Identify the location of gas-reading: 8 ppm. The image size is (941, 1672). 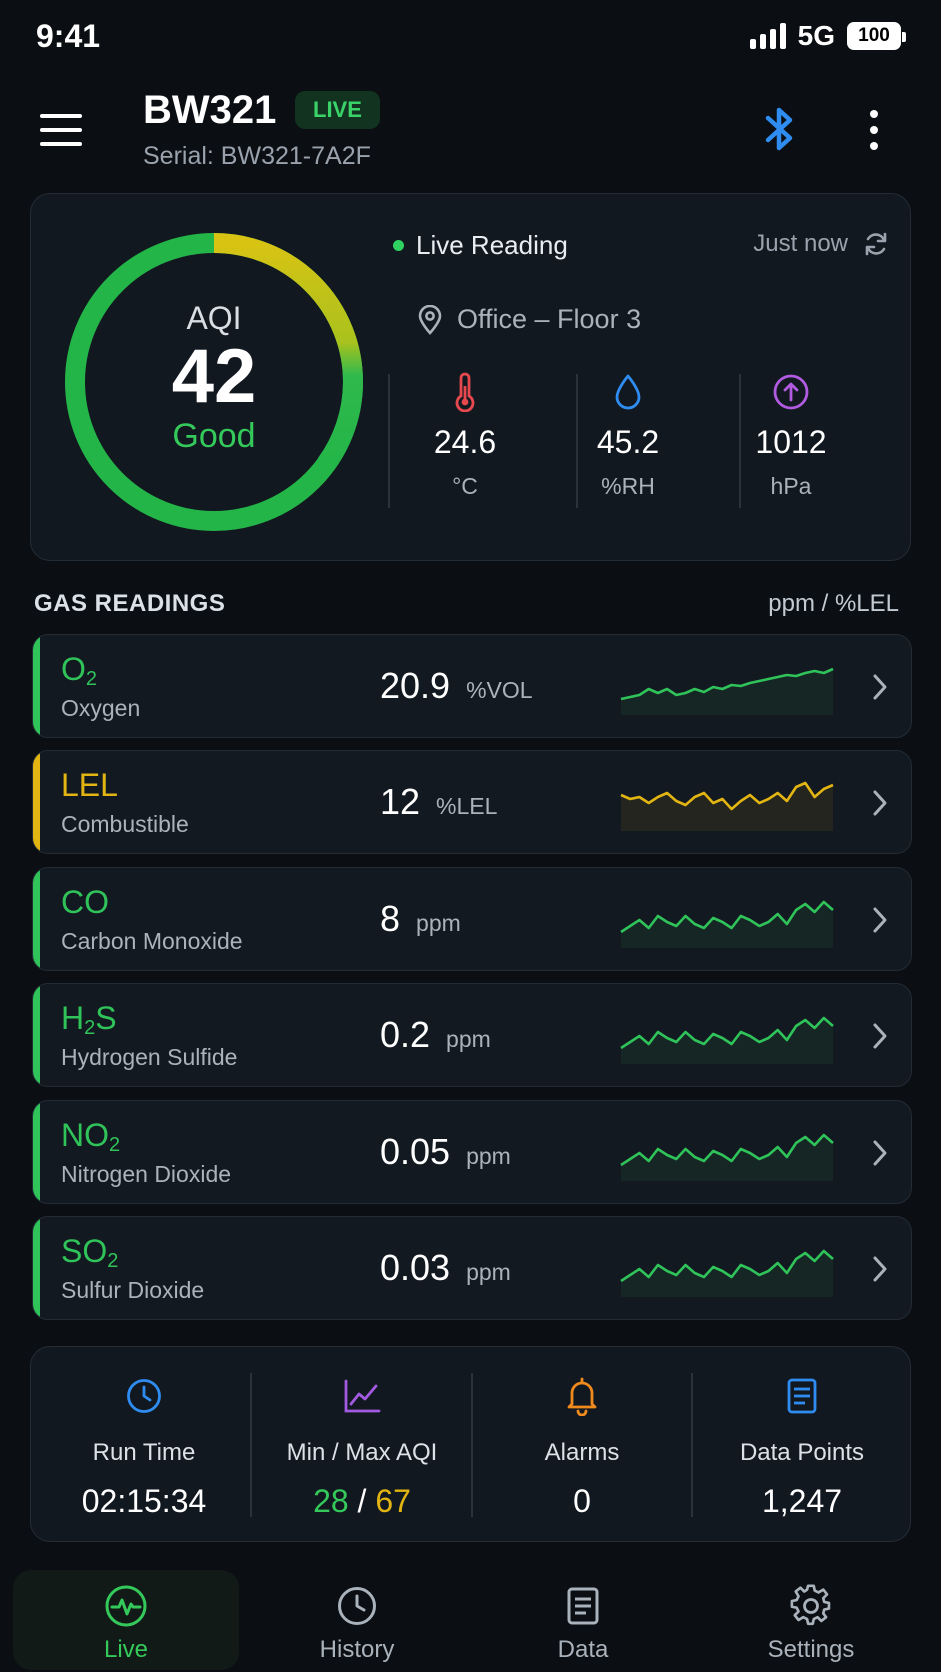
(420, 919).